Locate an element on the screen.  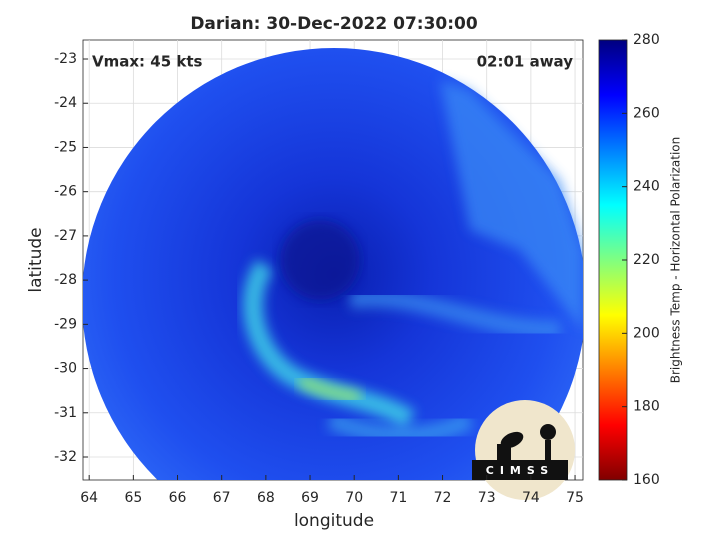
x-tick-label: 74 is located at coordinates (531, 498).